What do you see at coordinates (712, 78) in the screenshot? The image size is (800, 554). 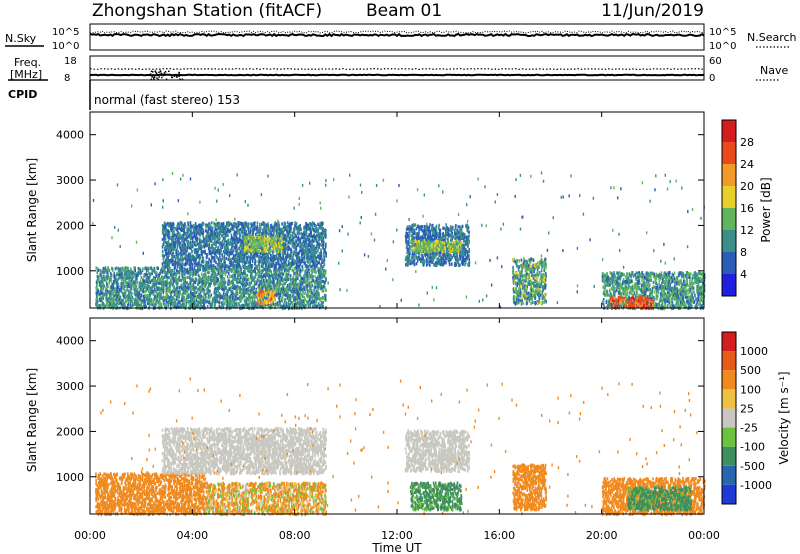 I see `nave-tick-bottom: 0` at bounding box center [712, 78].